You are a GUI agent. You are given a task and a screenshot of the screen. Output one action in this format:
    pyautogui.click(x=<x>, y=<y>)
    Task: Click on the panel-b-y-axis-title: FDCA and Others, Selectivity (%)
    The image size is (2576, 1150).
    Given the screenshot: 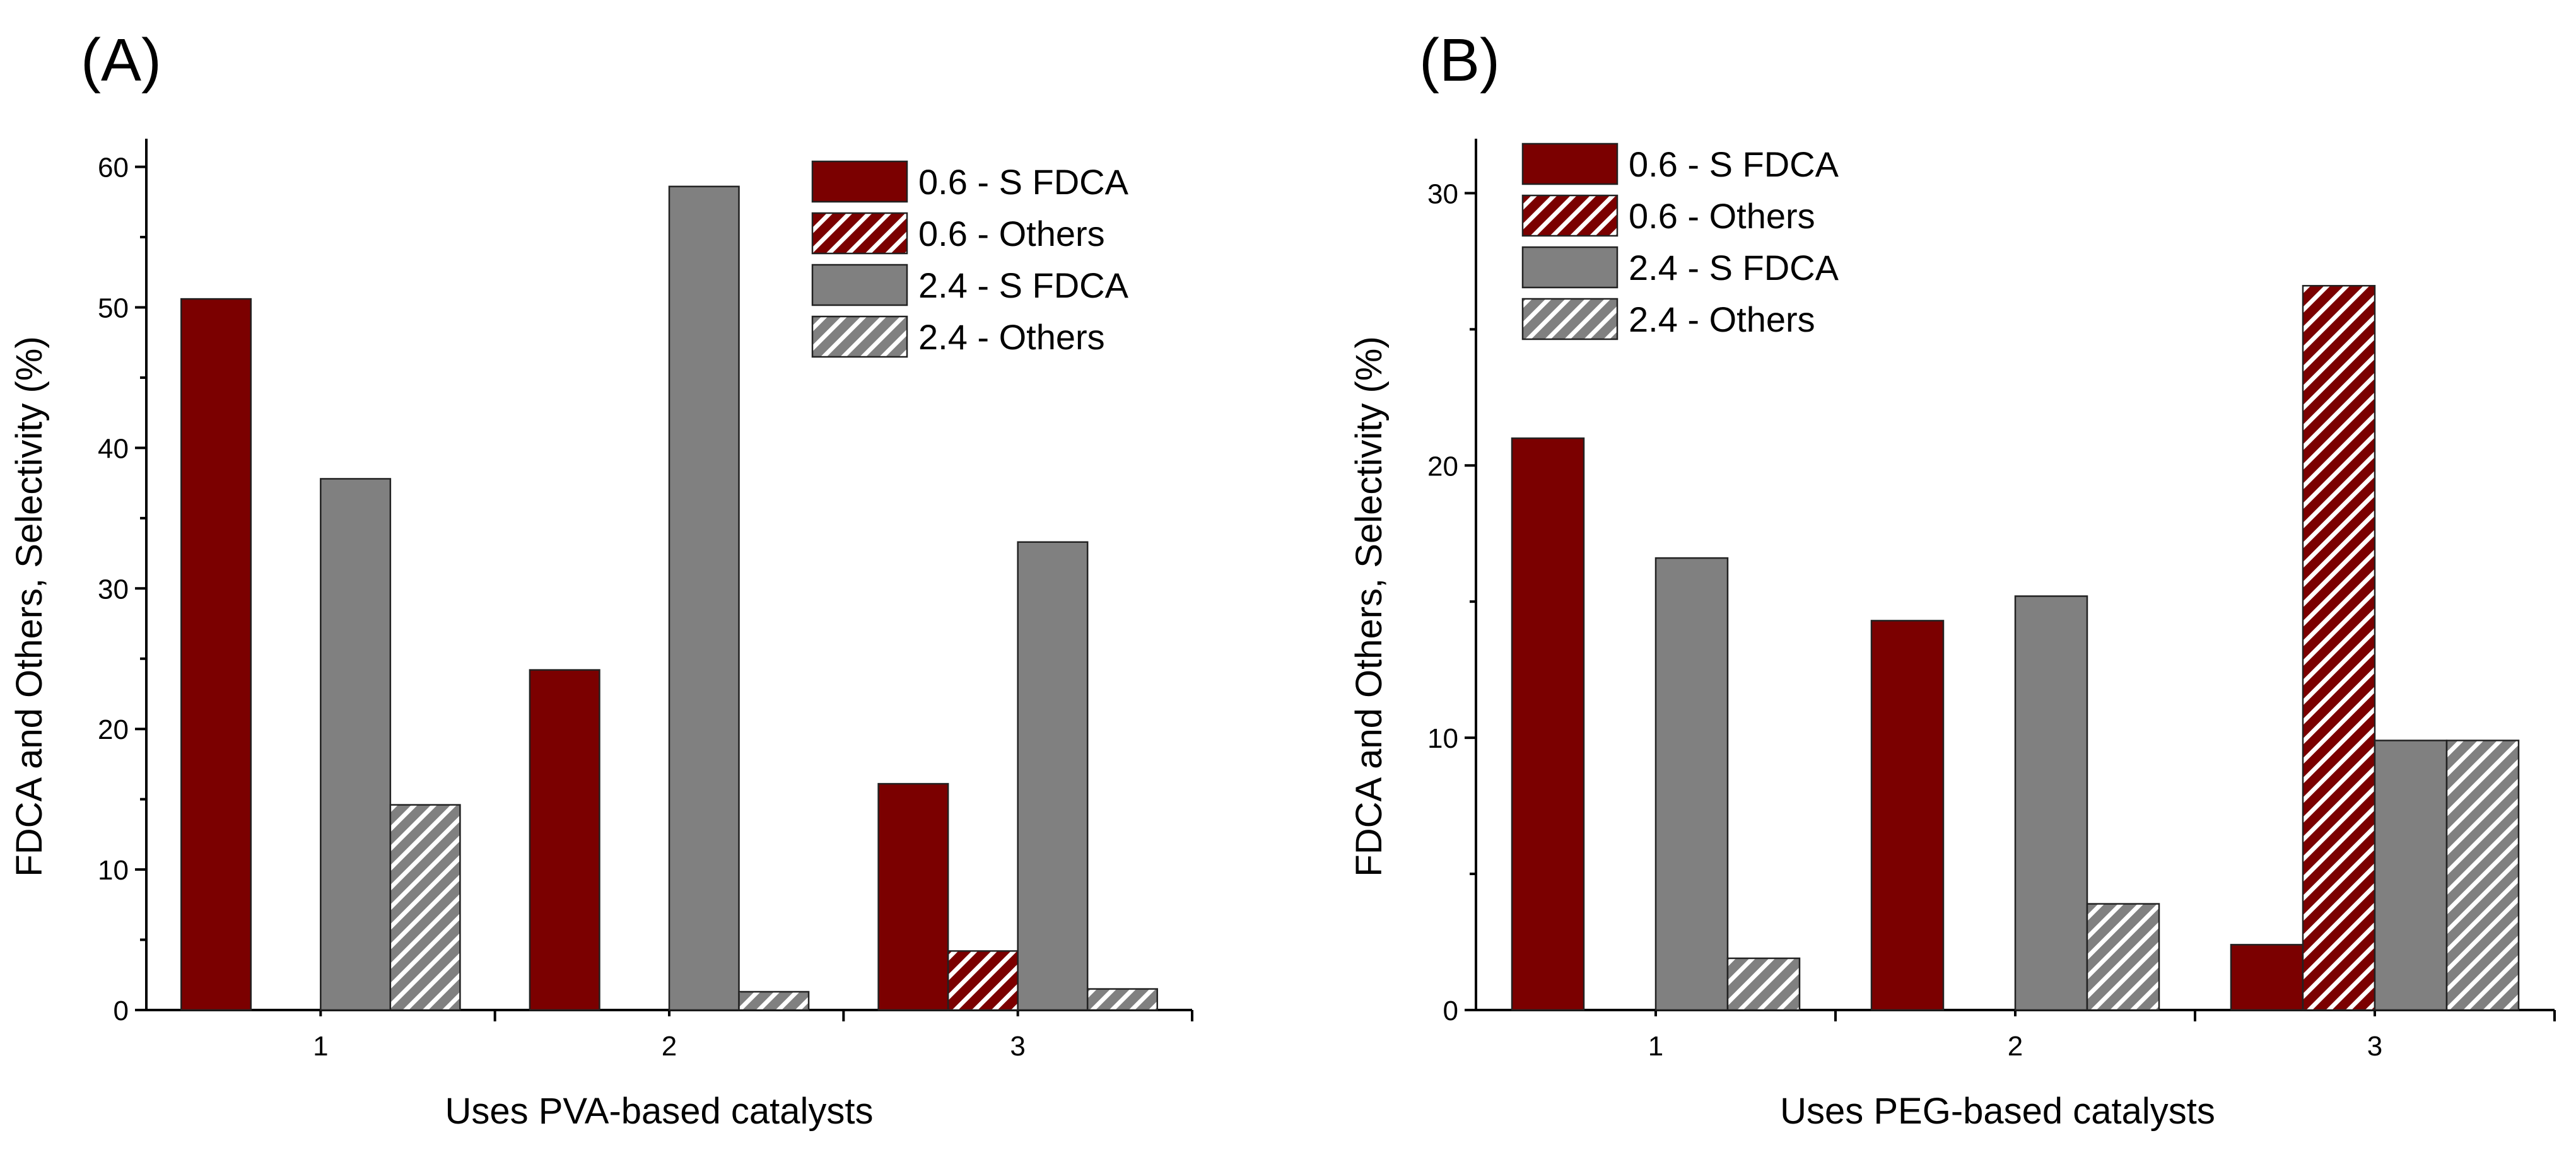 What is the action you would take?
    pyautogui.click(x=1369, y=606)
    